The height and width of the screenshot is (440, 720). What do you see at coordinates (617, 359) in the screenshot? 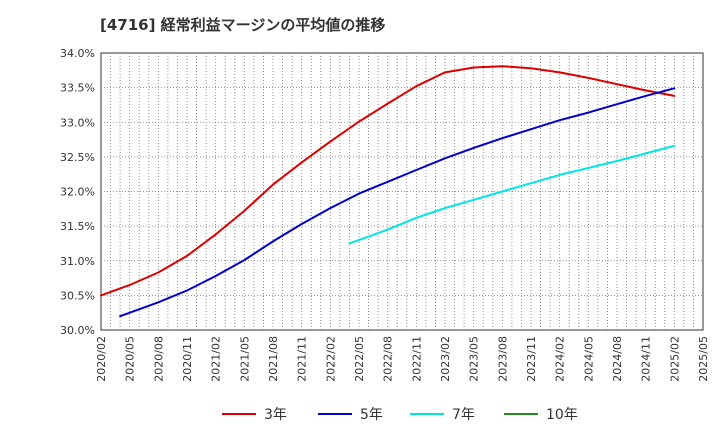
I see `x-tick-label: 2024/08` at bounding box center [617, 359].